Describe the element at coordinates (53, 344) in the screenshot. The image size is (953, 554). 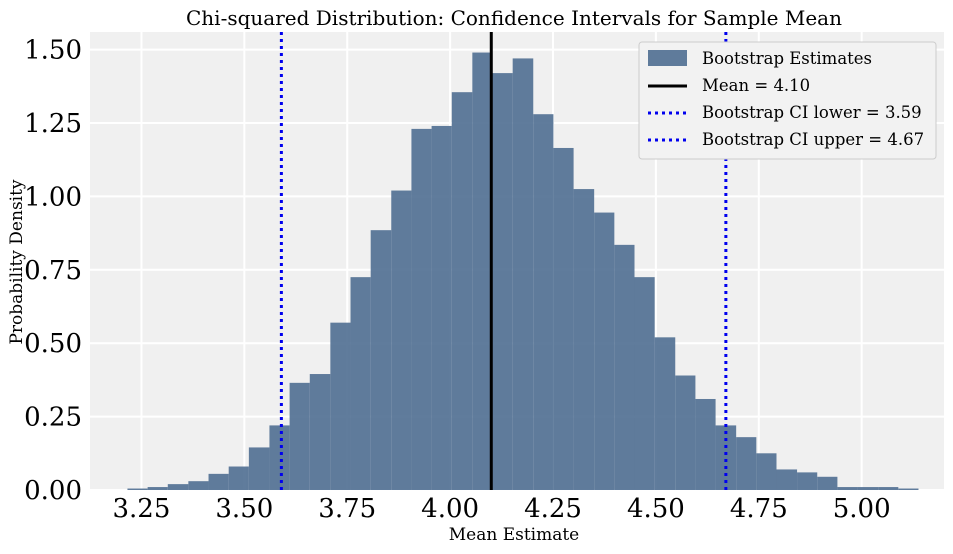
I see `y-tick-label: 0.50` at that location.